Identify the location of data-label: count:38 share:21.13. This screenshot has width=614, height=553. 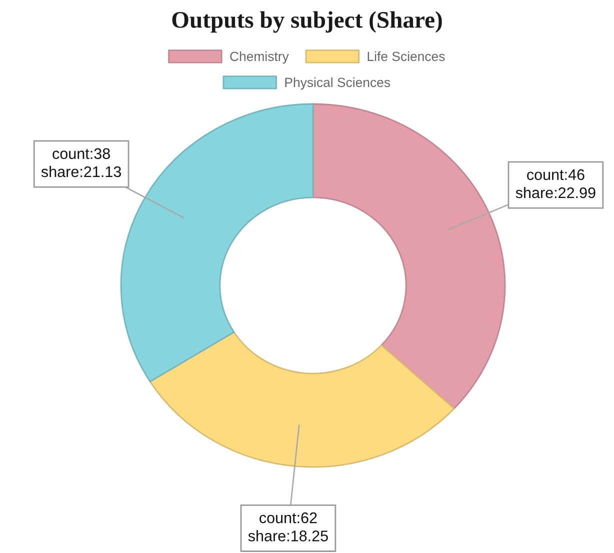
(81, 163).